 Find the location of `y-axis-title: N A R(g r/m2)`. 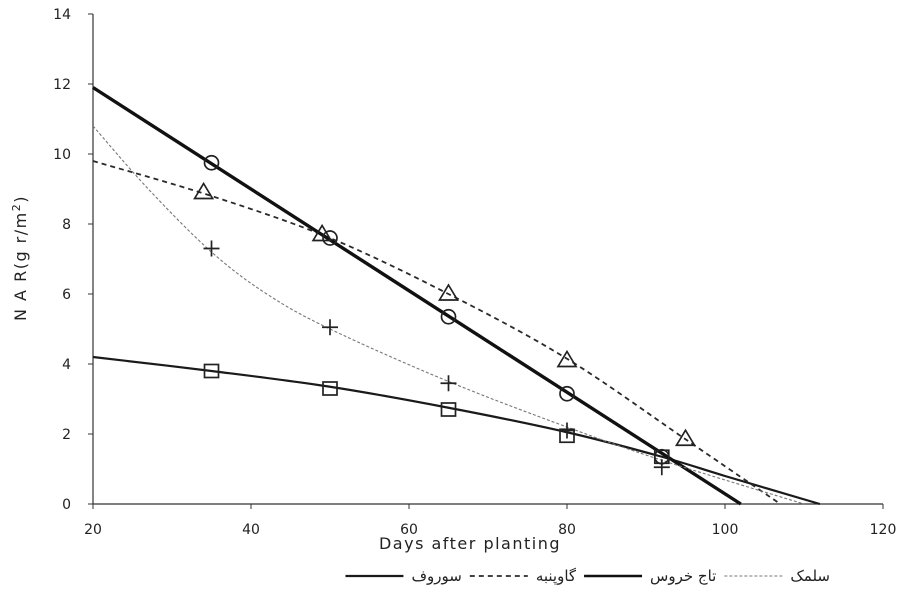

y-axis-title: N A R(g r/m2) is located at coordinates (20, 258).